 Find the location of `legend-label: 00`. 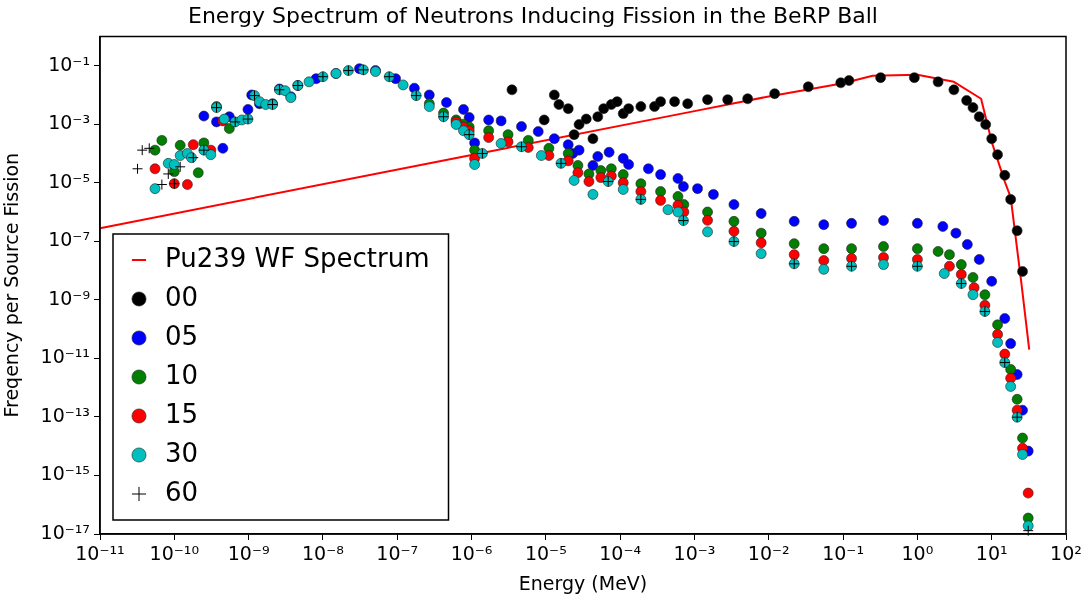

legend-label: 00 is located at coordinates (182, 296).